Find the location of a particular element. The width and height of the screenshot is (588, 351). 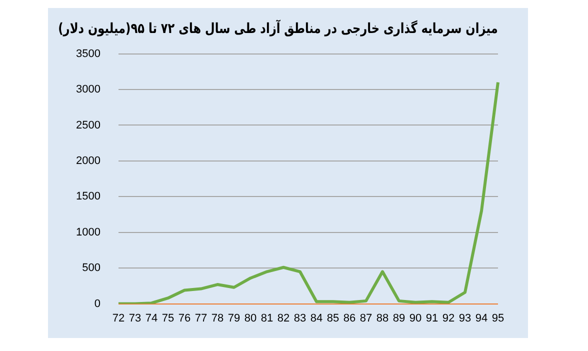

y-tick-label: 2000 is located at coordinates (88, 160).